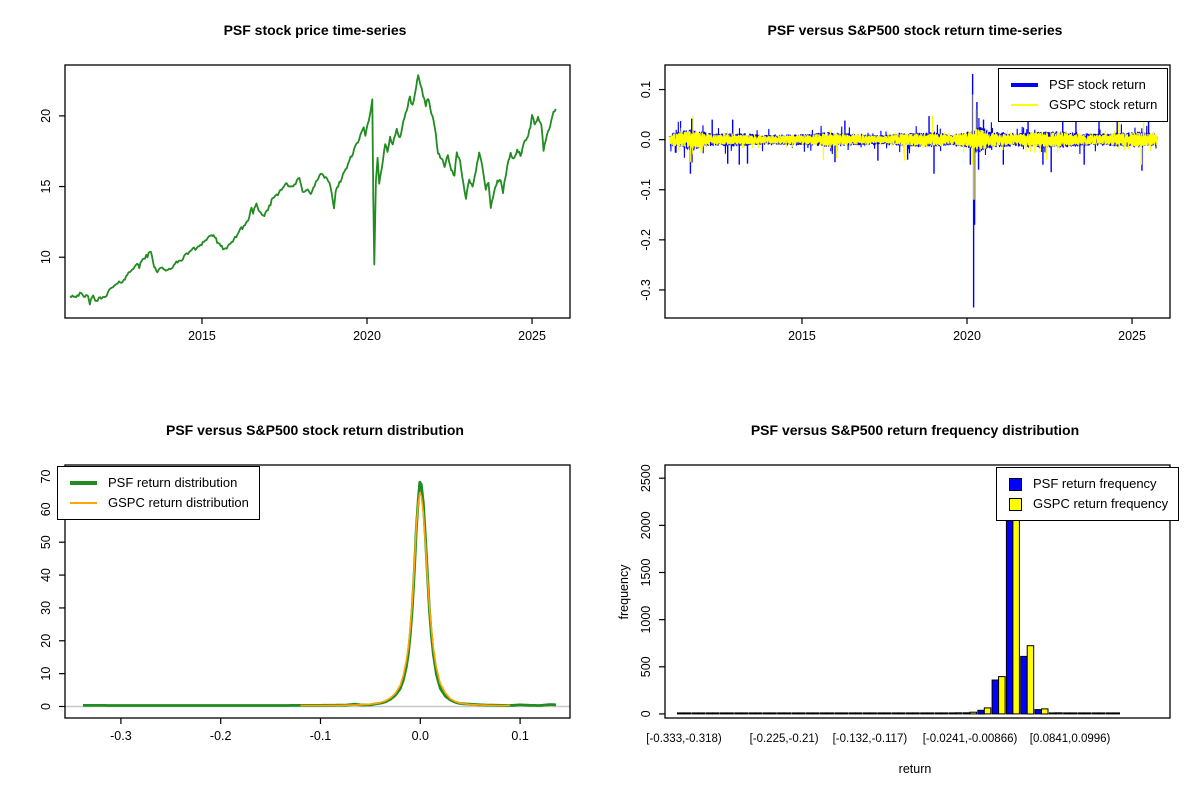 This screenshot has width=1200, height=800. I want to click on y-tick-label: 40, so click(46, 575).